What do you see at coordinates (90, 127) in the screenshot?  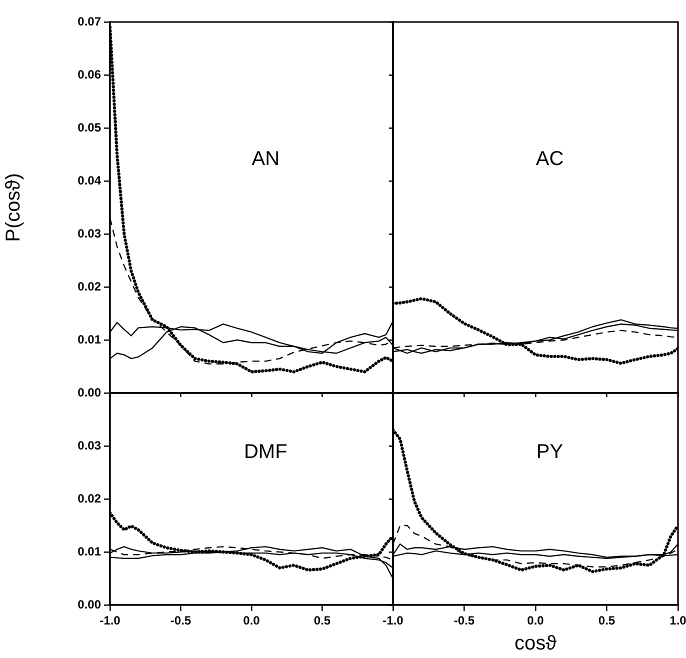 I see `y-tick-label: 0.05` at bounding box center [90, 127].